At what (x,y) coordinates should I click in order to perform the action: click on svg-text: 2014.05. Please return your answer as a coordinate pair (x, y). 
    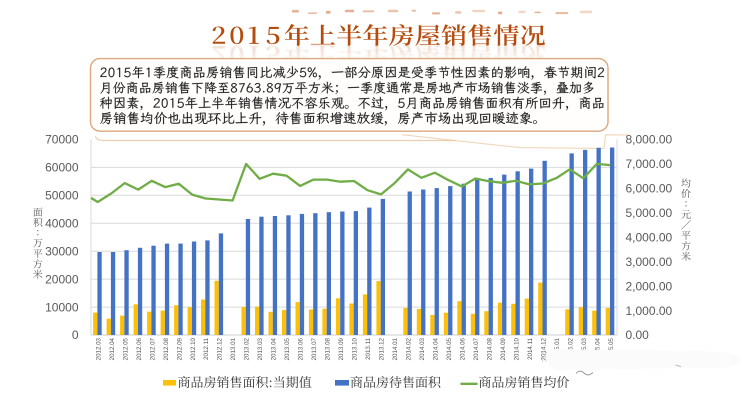
    Looking at the image, I should click on (449, 348).